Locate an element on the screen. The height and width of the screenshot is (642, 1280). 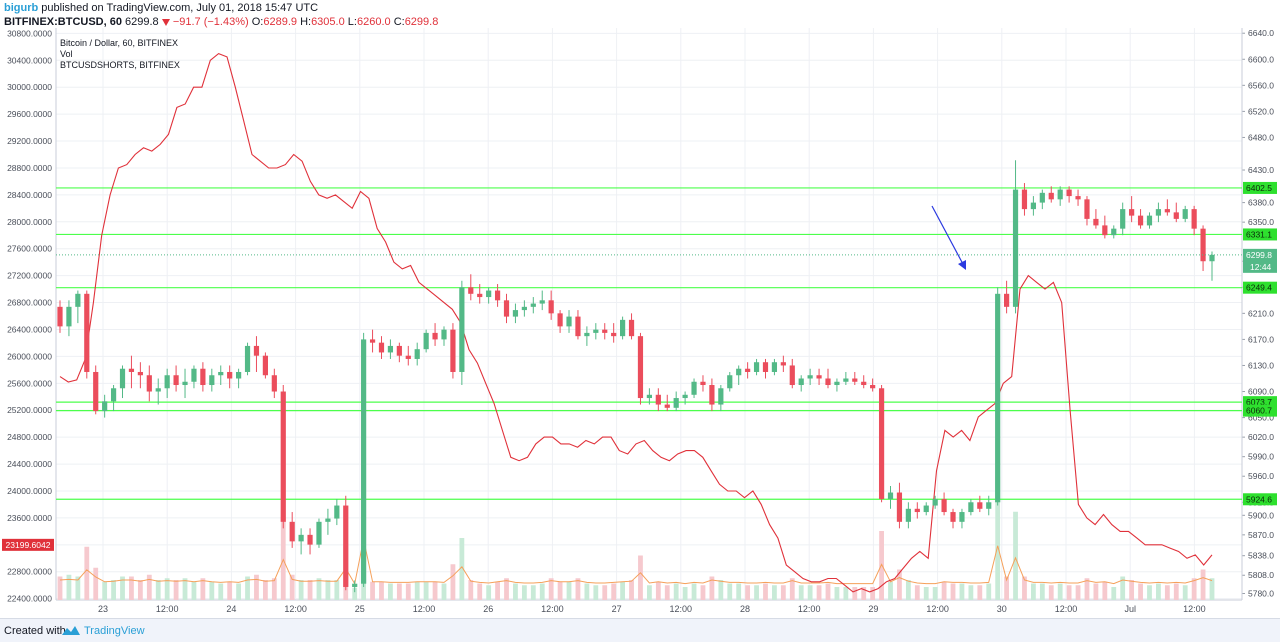
level-price-label: 6060.7 is located at coordinates (1259, 411).